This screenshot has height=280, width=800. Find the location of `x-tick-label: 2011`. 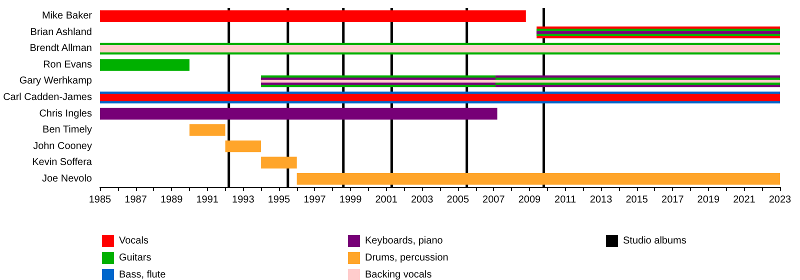

x-tick-label: 2011 is located at coordinates (565, 200).